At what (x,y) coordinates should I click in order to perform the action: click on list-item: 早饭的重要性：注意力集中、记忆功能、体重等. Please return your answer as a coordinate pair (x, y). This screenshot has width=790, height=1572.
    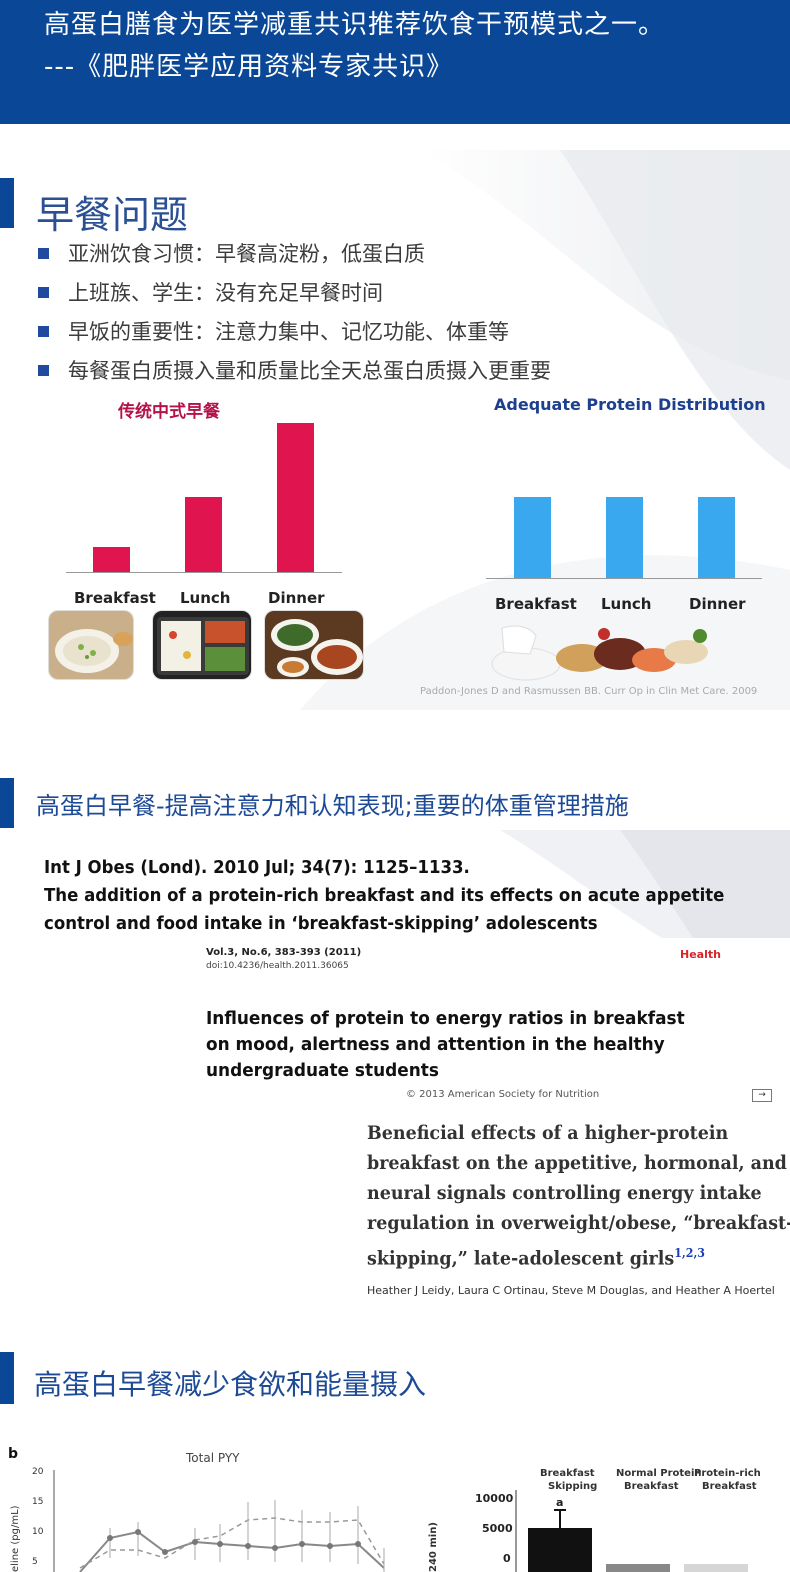
    Looking at the image, I should click on (293, 333).